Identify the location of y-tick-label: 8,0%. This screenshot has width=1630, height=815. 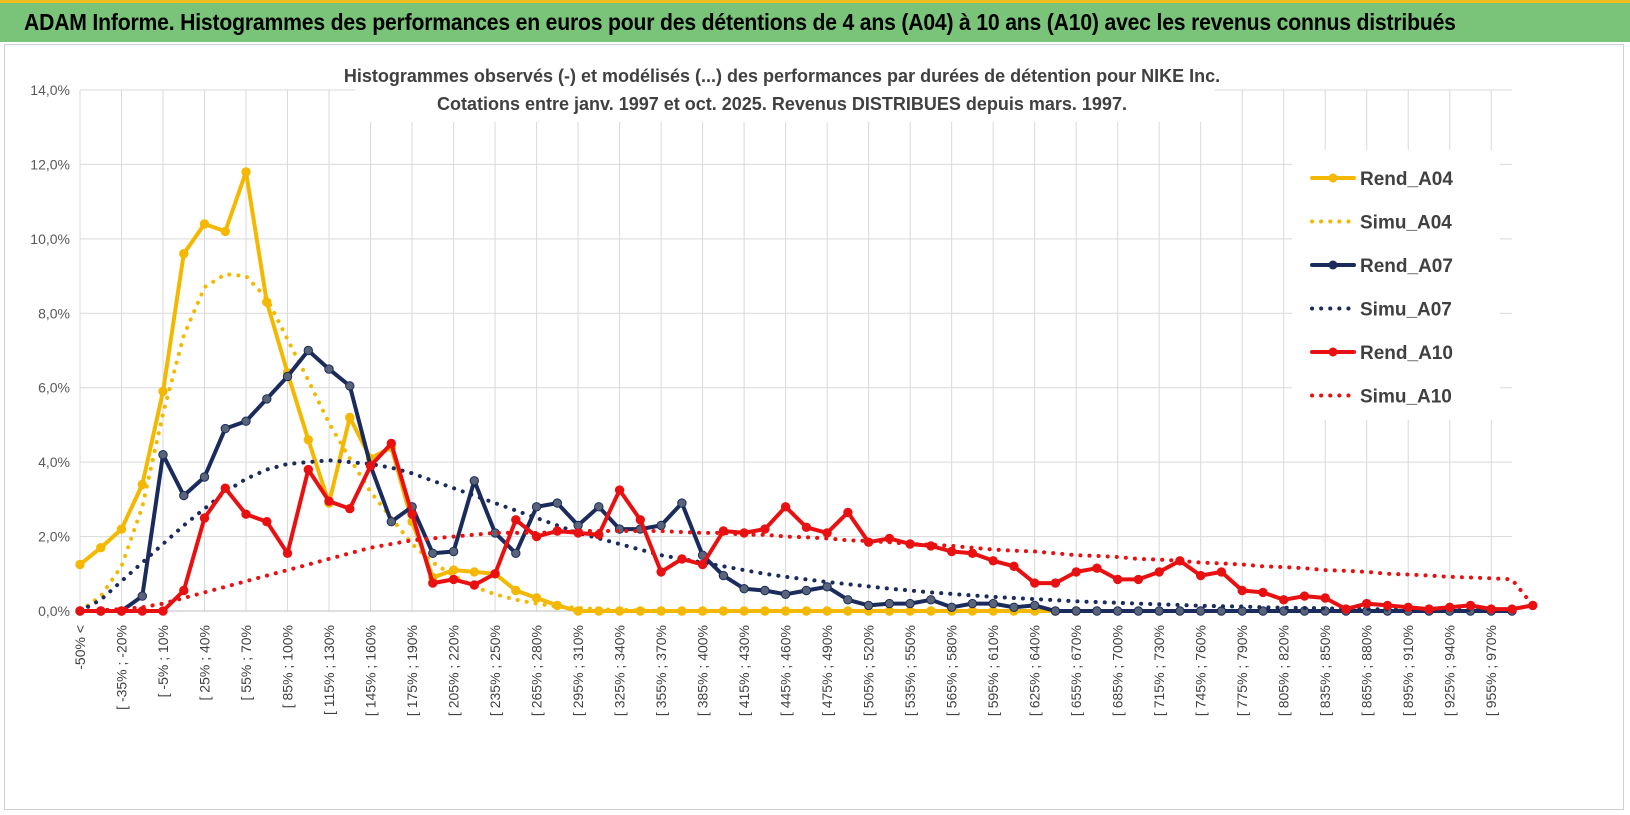
(54, 313).